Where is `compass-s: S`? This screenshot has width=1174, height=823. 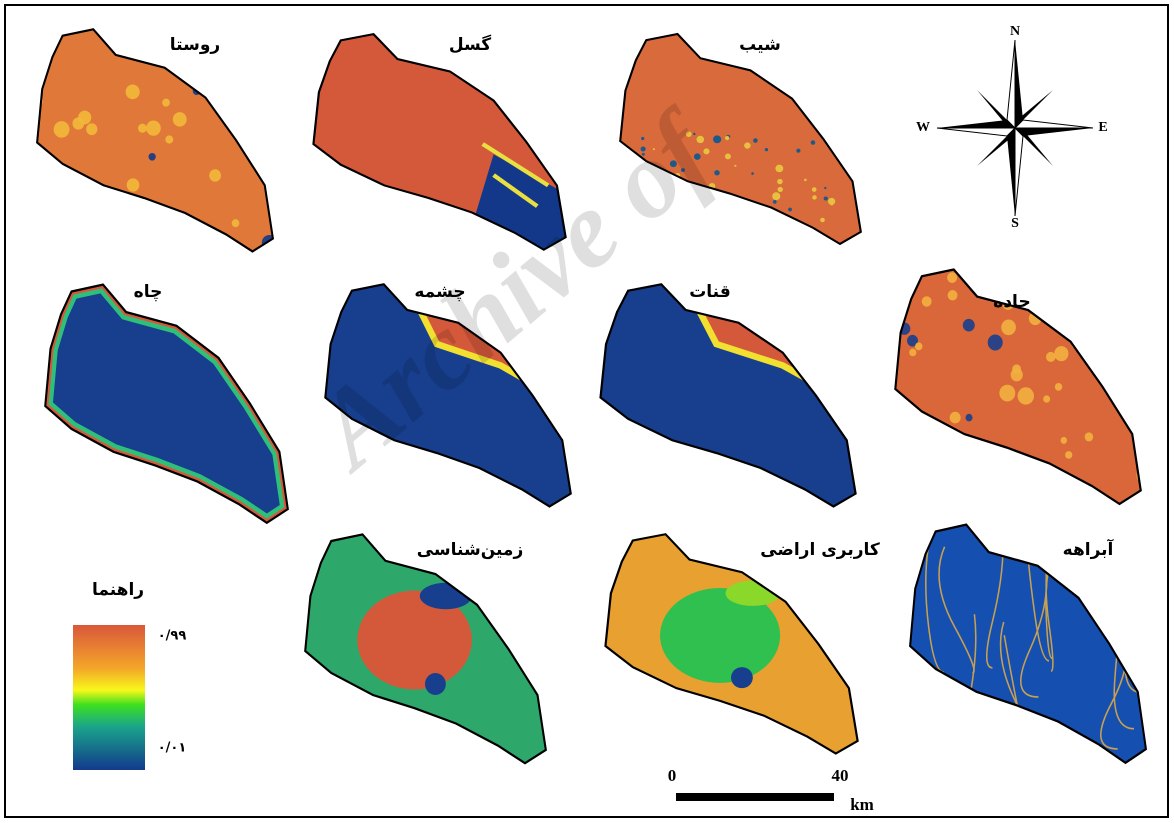 compass-s: S is located at coordinates (1015, 223).